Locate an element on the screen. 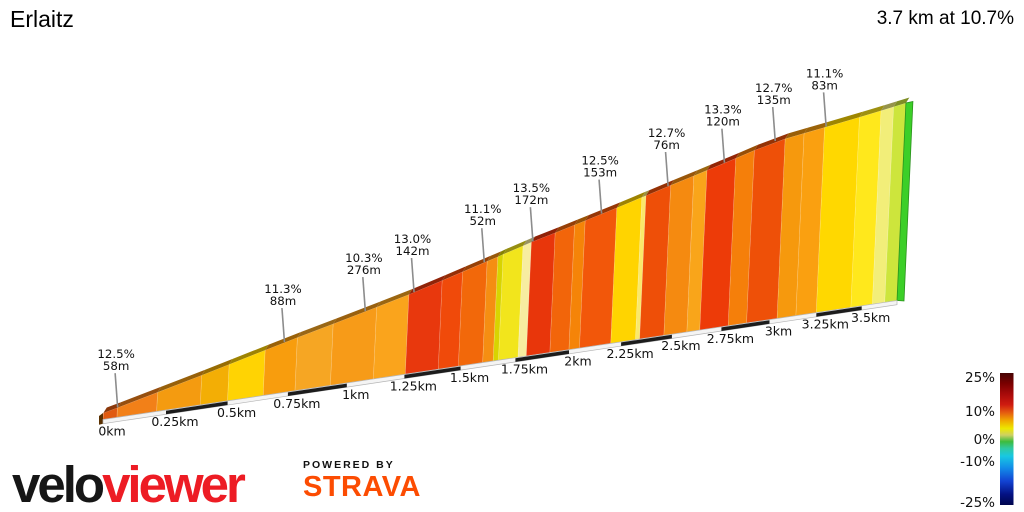 Image resolution: width=1024 pixels, height=512 pixels. distance-tick-label: 0.5km is located at coordinates (236, 412).